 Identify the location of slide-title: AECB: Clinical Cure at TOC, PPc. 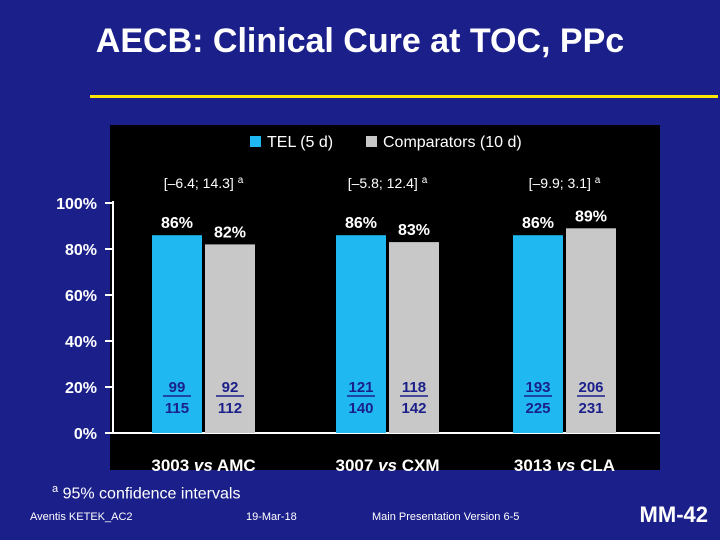
(360, 41).